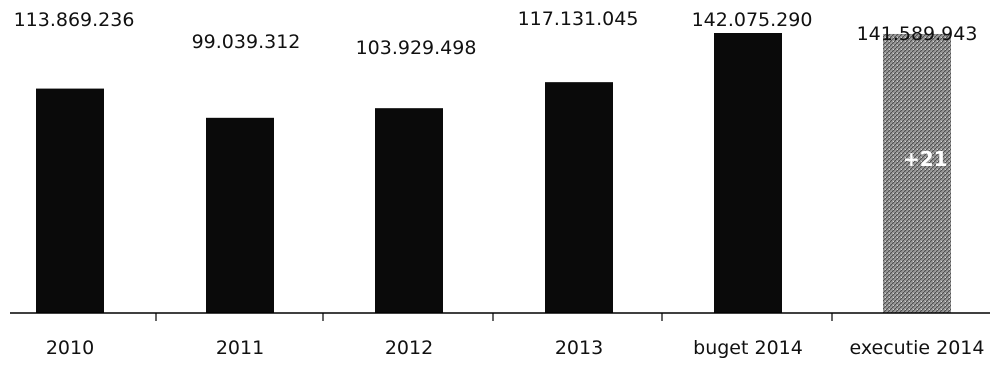 The image size is (992, 365). I want to click on category-labels: 2010 2011 2012 2013 buget 2014 executie 2014, so click(515, 348).